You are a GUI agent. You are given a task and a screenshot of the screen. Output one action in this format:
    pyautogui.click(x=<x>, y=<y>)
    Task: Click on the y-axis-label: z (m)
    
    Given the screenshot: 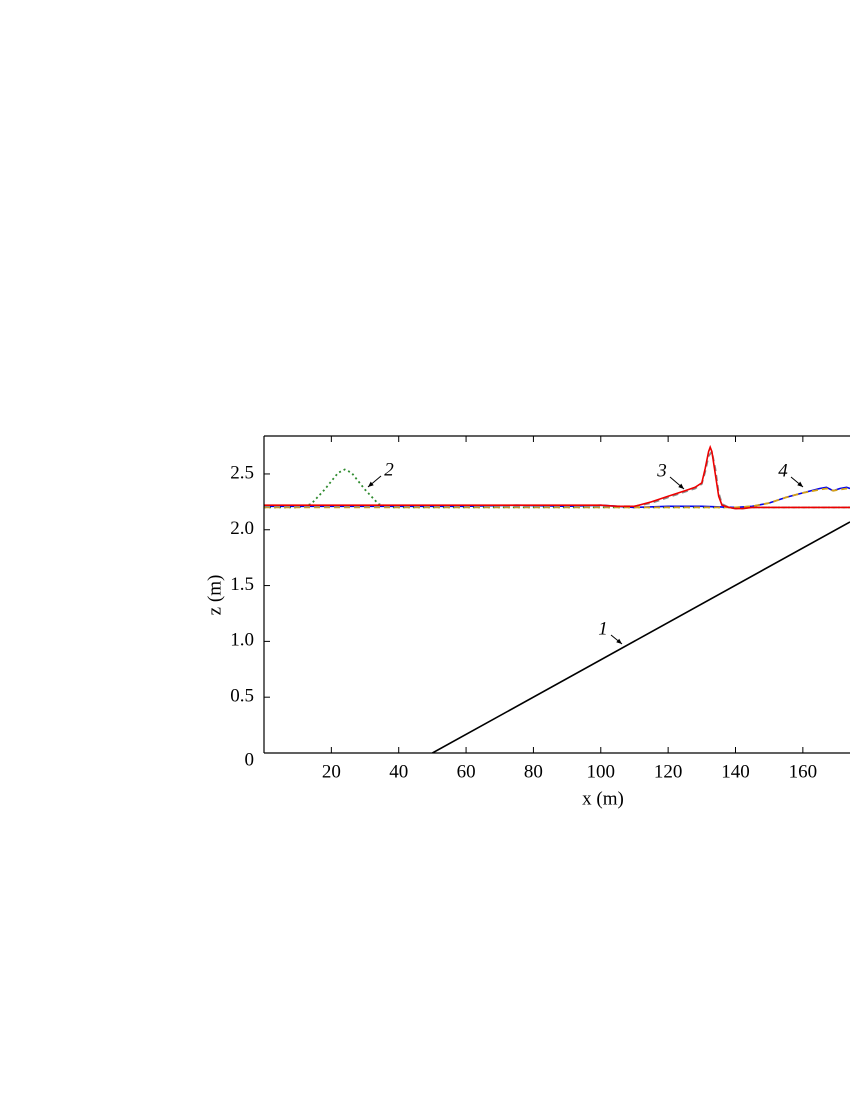 What is the action you would take?
    pyautogui.click(x=214, y=595)
    